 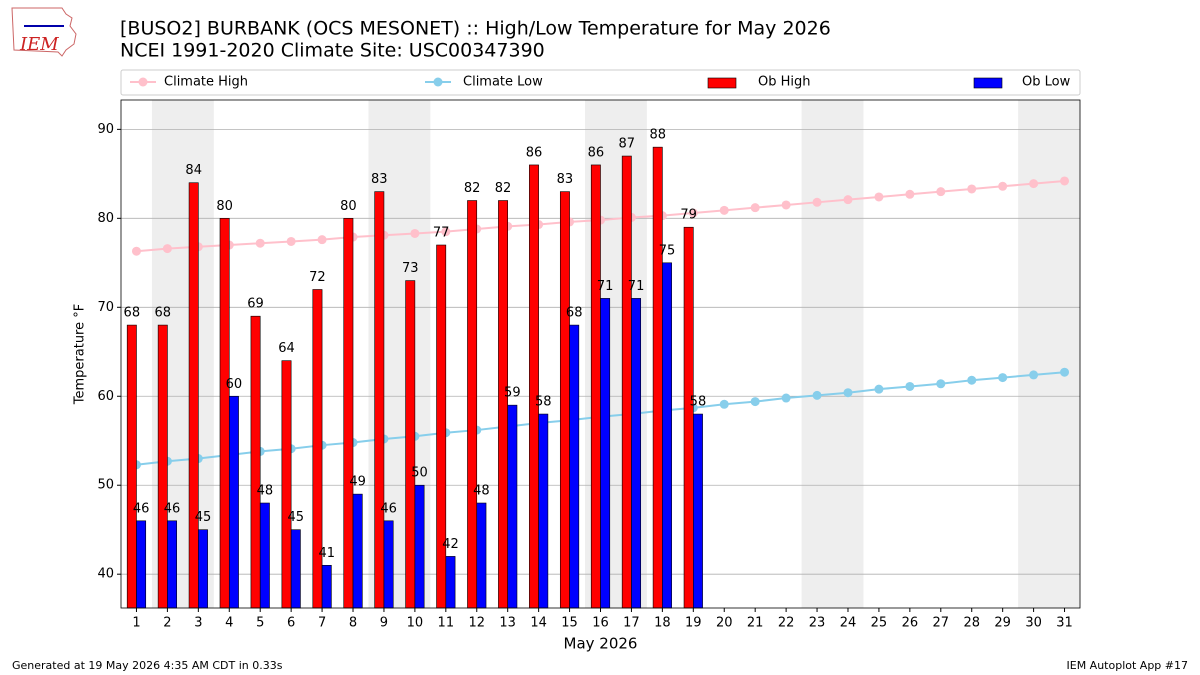 I want to click on x-tick-label: 8, so click(x=353, y=623).